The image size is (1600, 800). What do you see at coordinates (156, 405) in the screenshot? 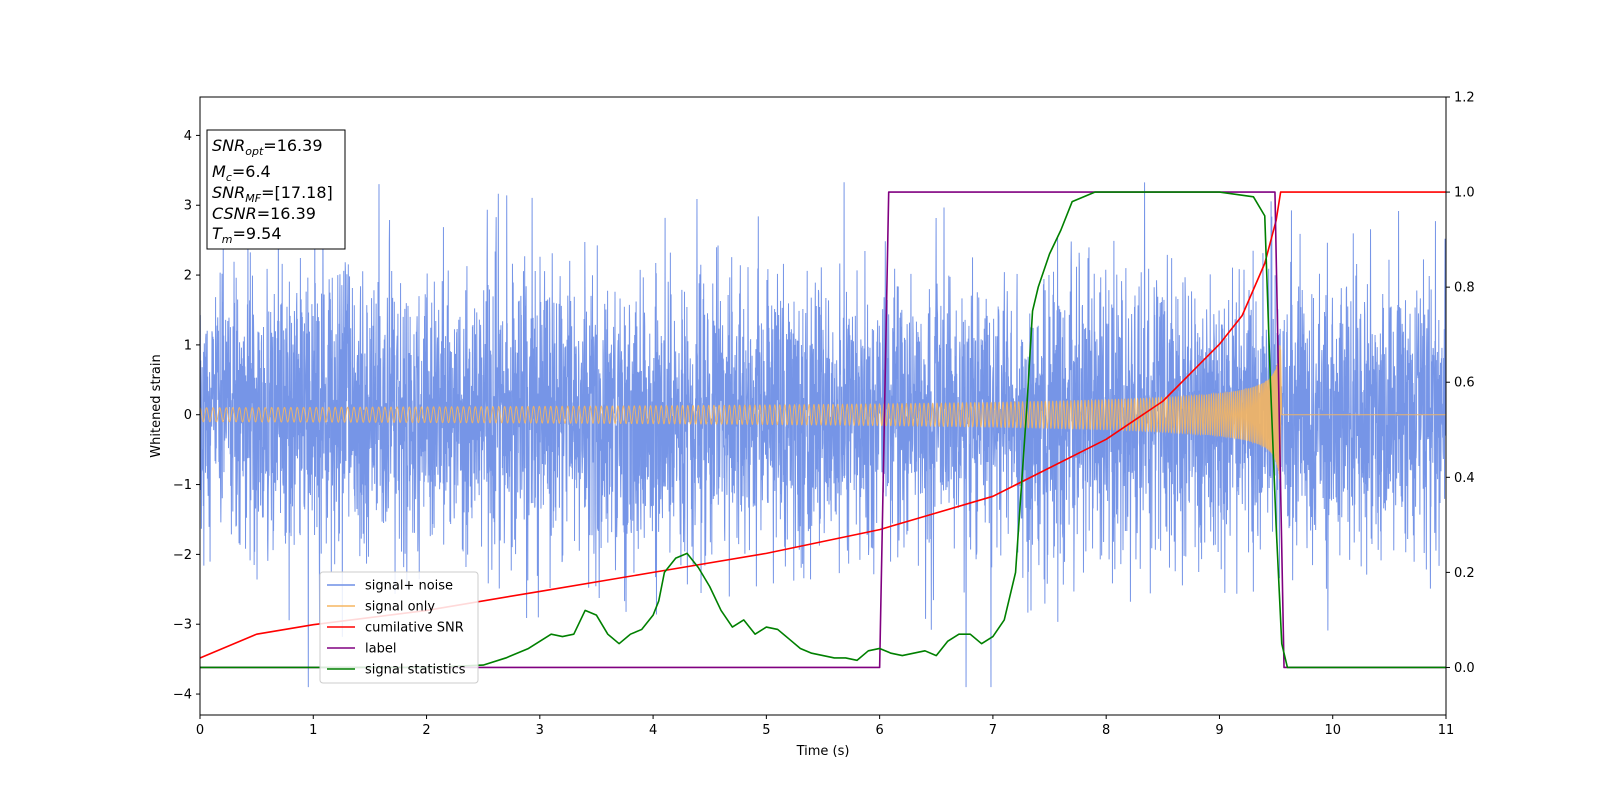
I see `y-axis-label: Whitened strain` at bounding box center [156, 405].